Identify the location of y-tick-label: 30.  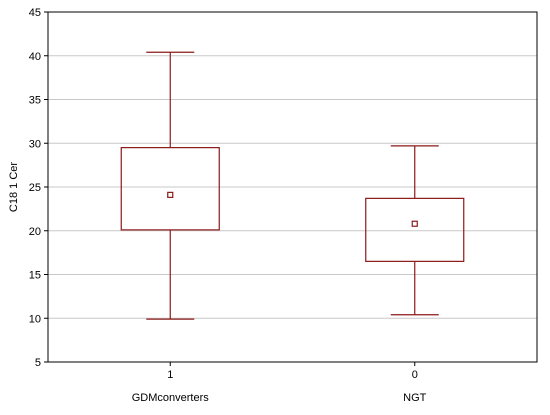
(35, 144).